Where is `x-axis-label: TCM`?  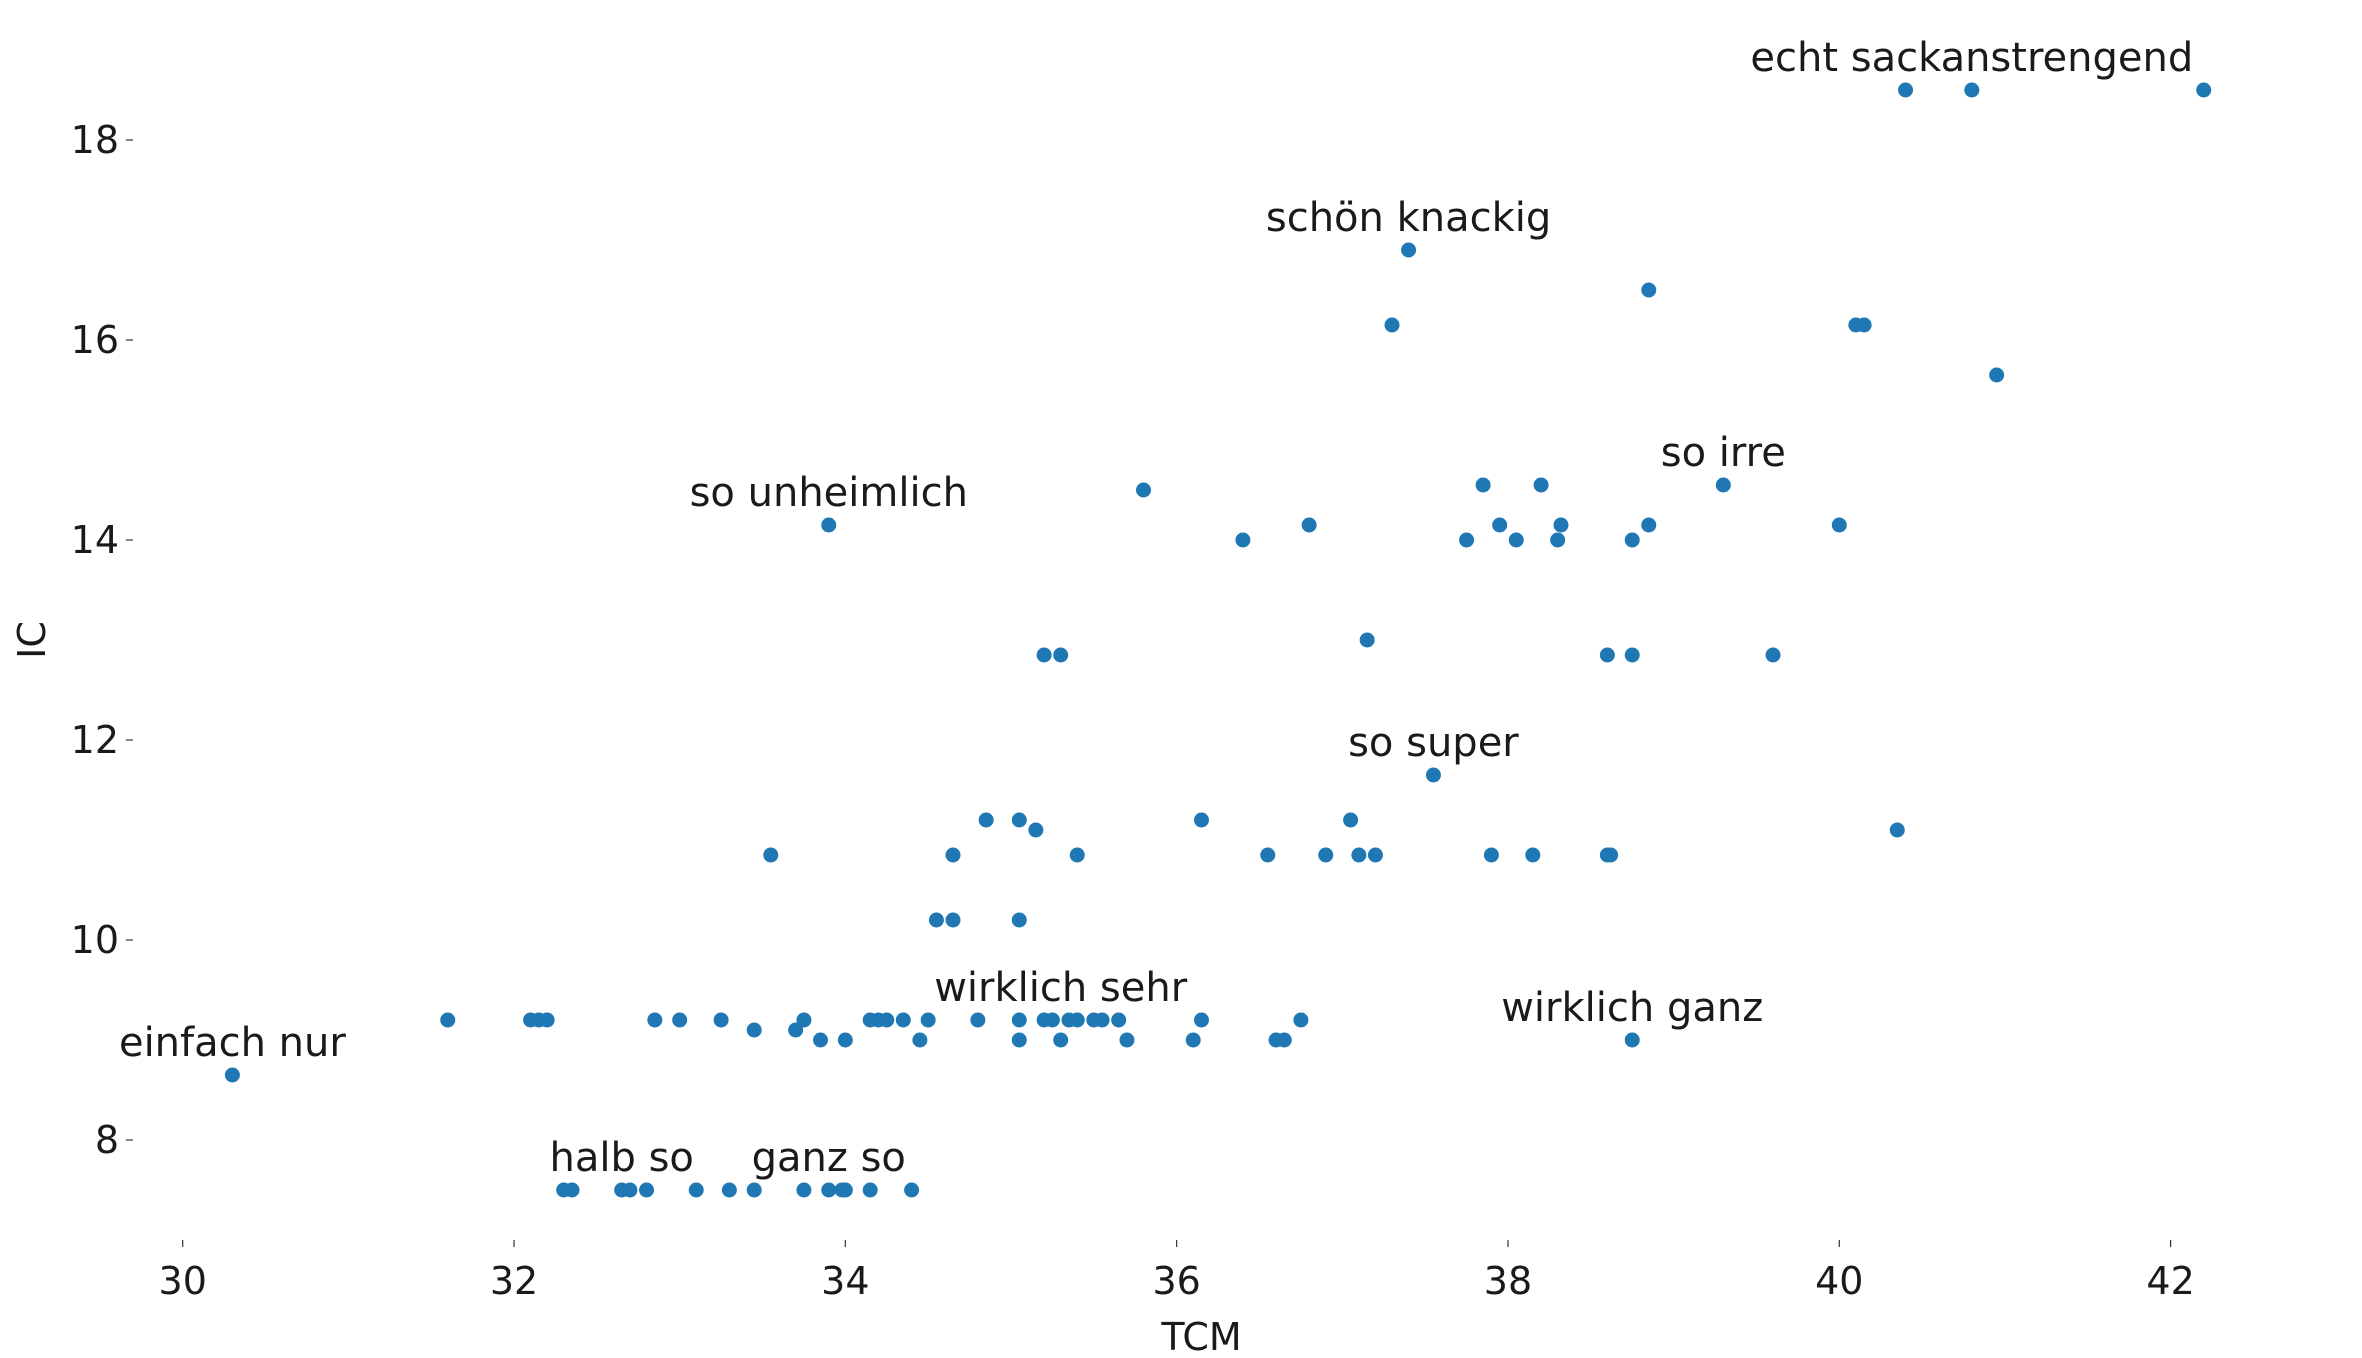 x-axis-label: TCM is located at coordinates (1200, 1336).